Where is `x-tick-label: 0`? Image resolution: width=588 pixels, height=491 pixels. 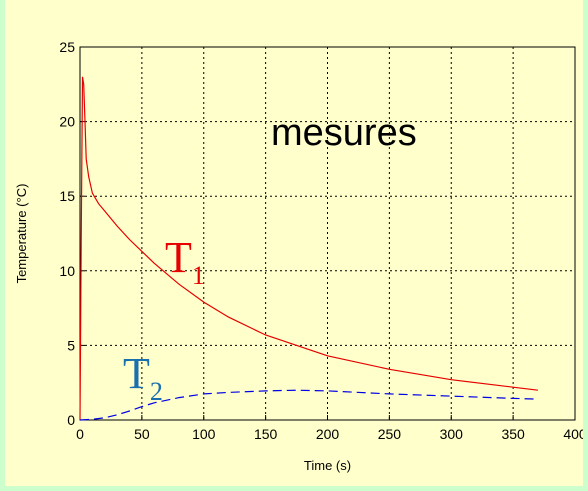 x-tick-label: 0 is located at coordinates (80, 434).